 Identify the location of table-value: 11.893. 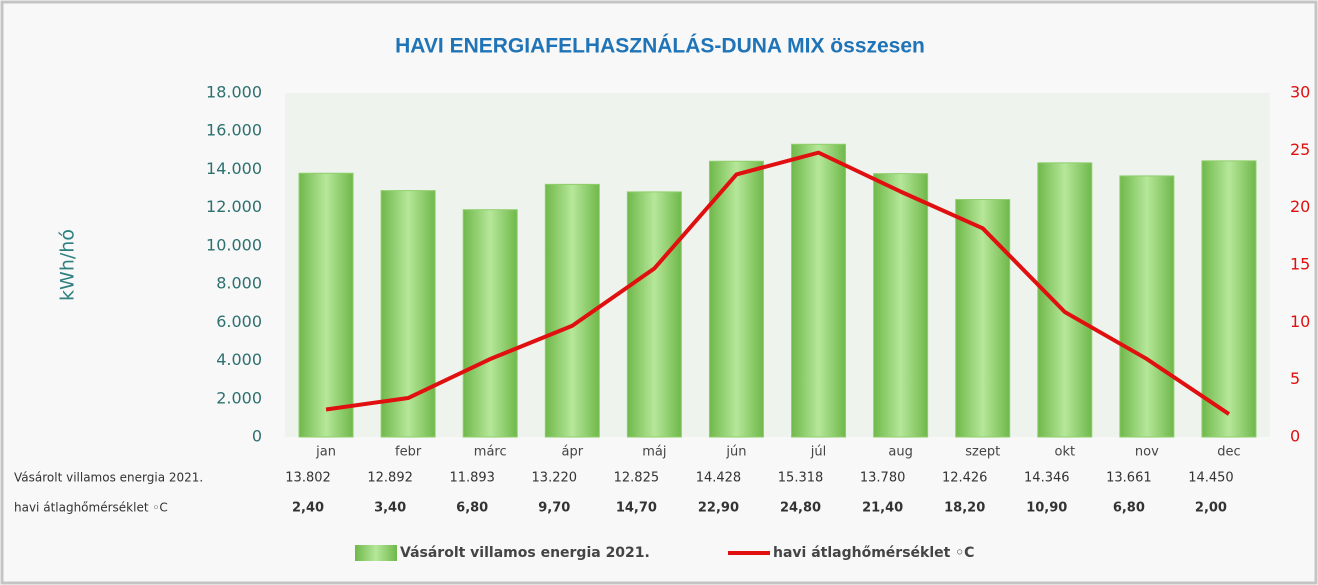
(472, 478).